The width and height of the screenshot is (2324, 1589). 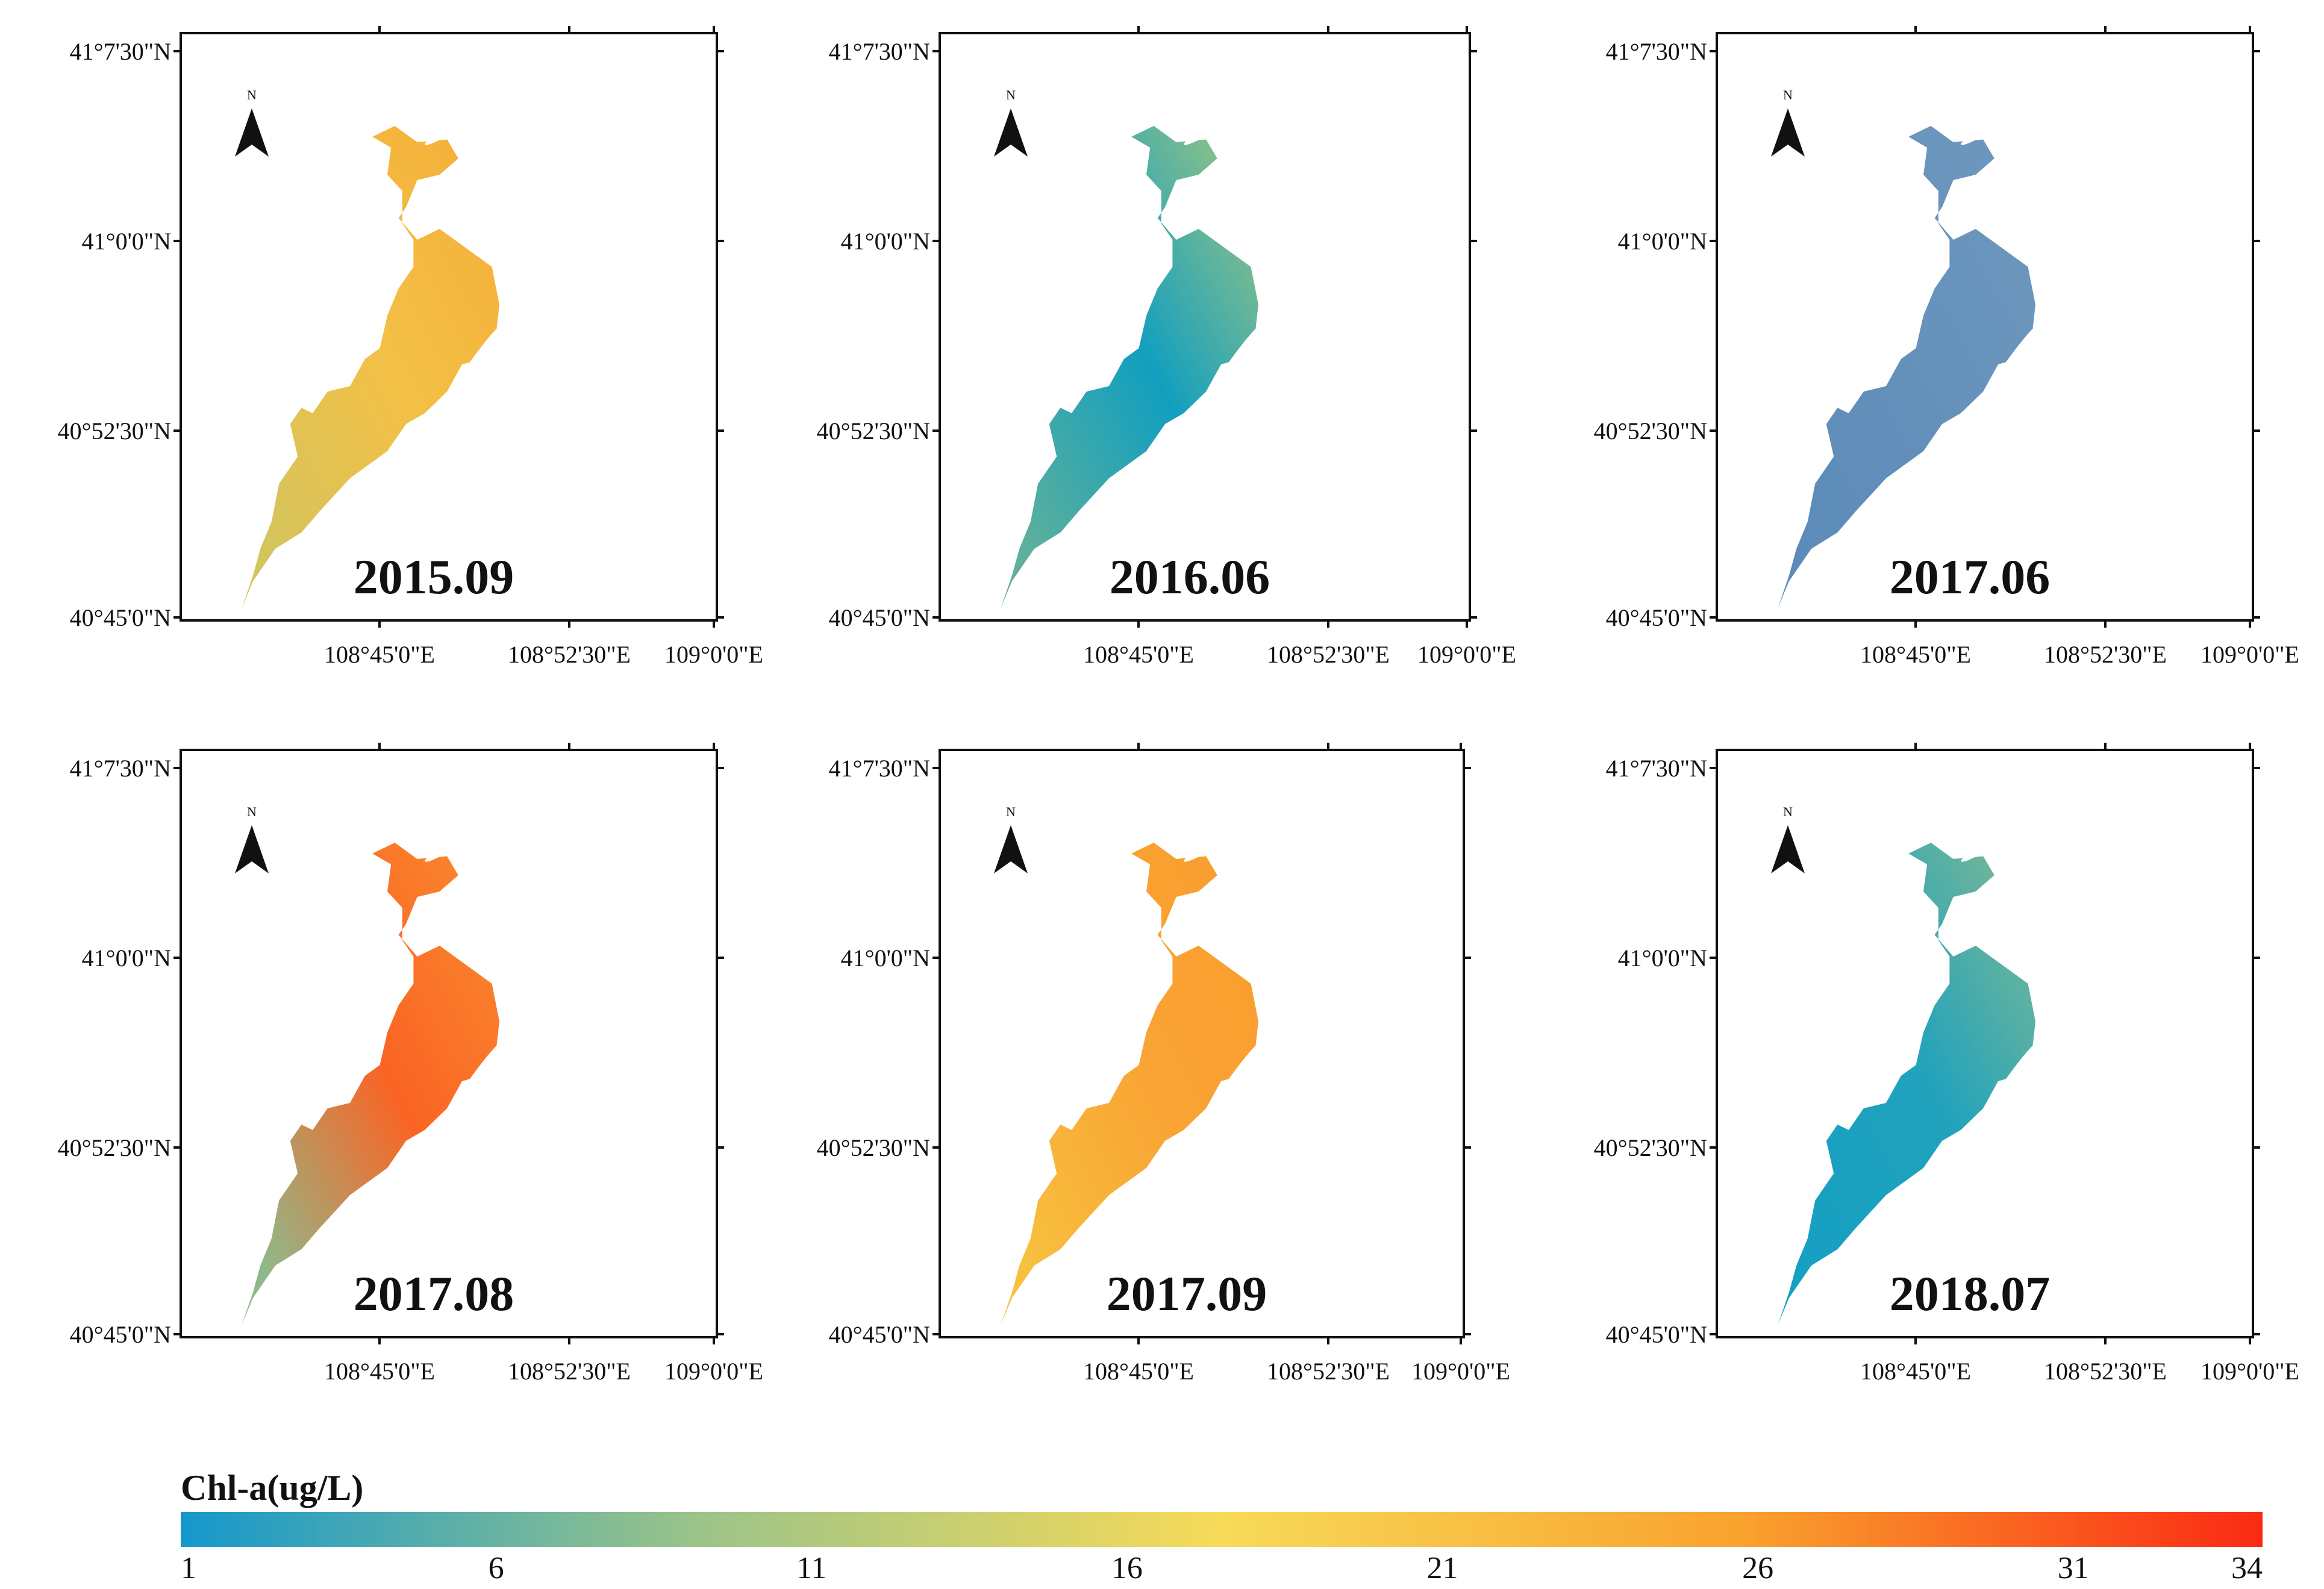 What do you see at coordinates (1190, 576) in the screenshot?
I see `map-year-label: 2016.06` at bounding box center [1190, 576].